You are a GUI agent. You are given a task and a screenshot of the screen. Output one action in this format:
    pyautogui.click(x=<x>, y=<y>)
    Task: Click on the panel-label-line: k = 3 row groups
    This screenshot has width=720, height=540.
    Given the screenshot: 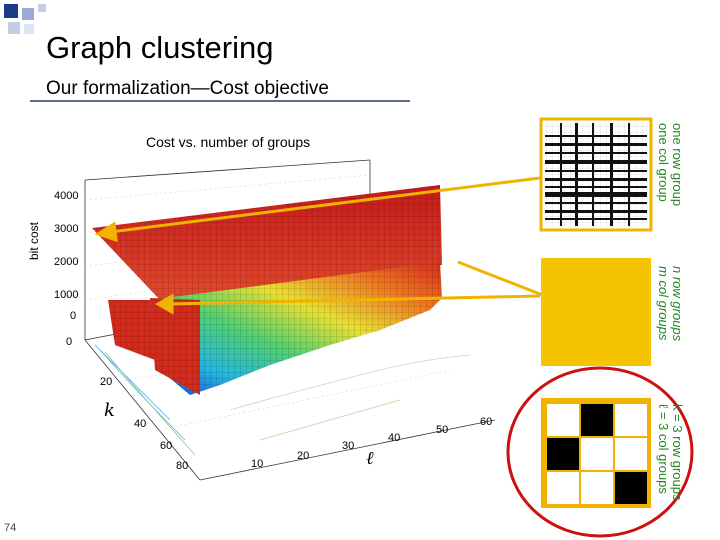 What is the action you would take?
    pyautogui.click(x=677, y=452)
    